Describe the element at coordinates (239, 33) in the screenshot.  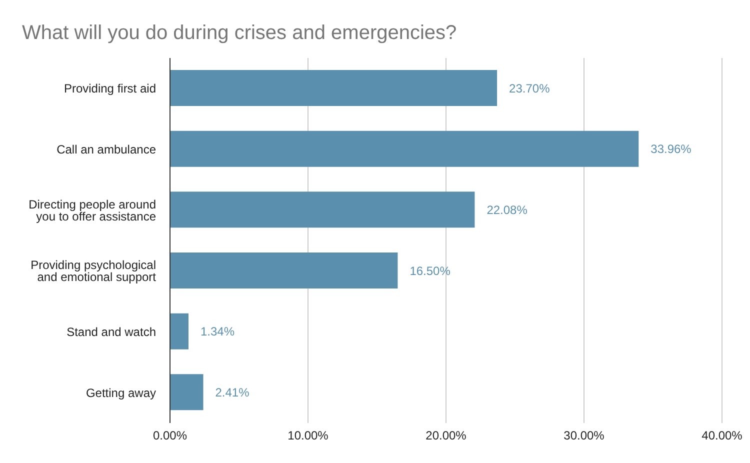
I see `chart-title: What will you do during crises and emergencies?` at that location.